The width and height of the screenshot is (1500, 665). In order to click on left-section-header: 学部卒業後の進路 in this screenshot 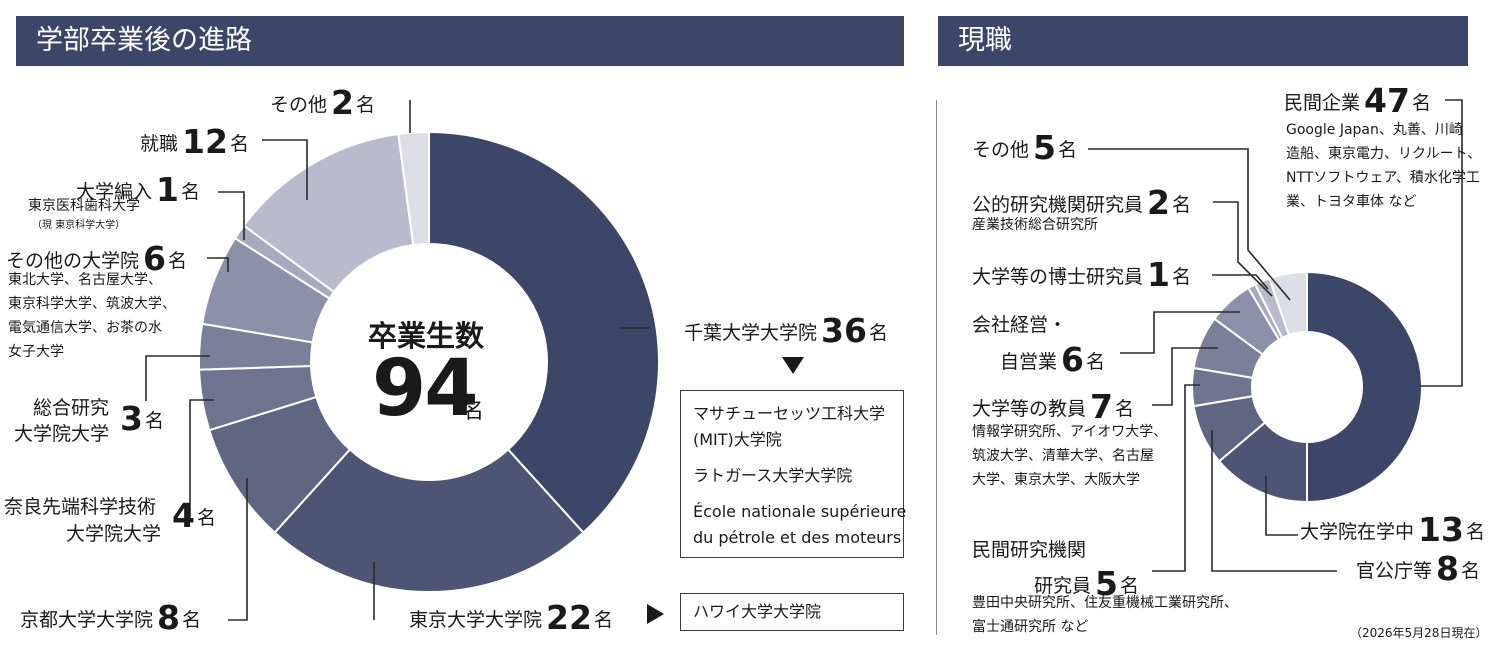, I will do `click(460, 41)`.